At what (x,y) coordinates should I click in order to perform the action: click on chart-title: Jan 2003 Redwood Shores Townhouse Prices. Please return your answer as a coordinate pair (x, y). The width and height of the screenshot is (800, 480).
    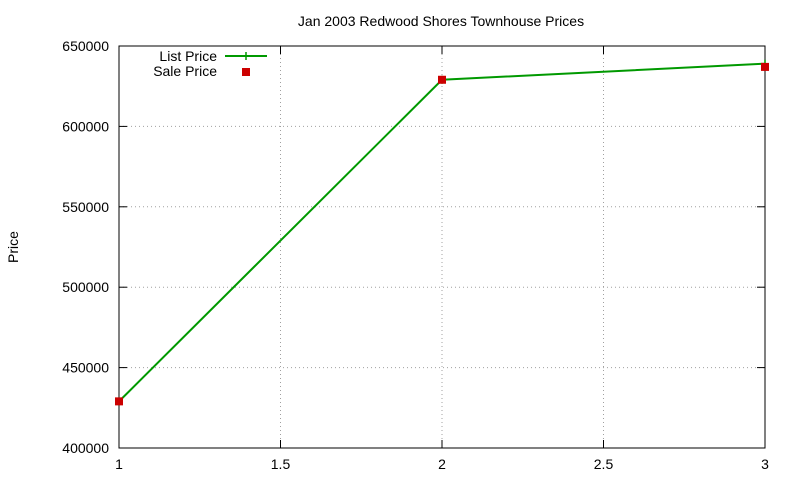
    Looking at the image, I should click on (441, 21).